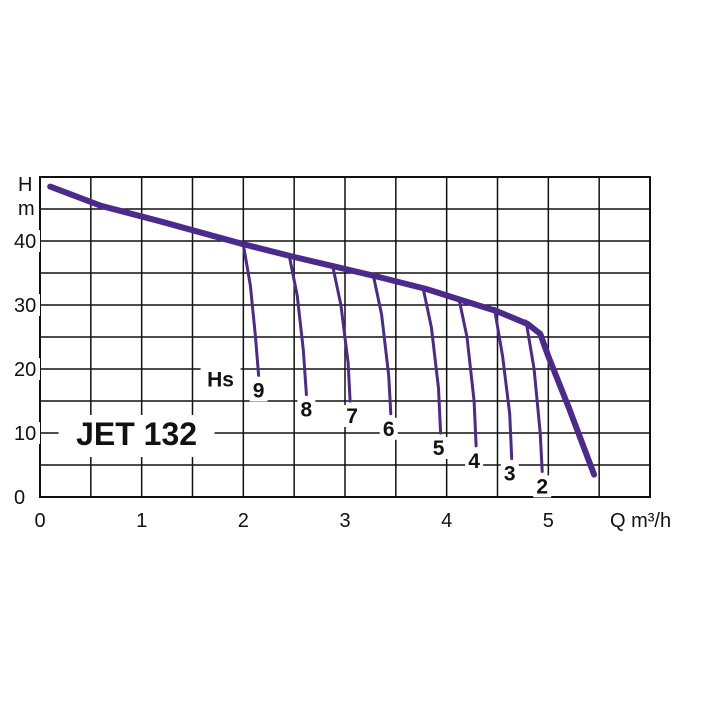 The image size is (720, 720). I want to click on x-tick-label: 1, so click(141, 521).